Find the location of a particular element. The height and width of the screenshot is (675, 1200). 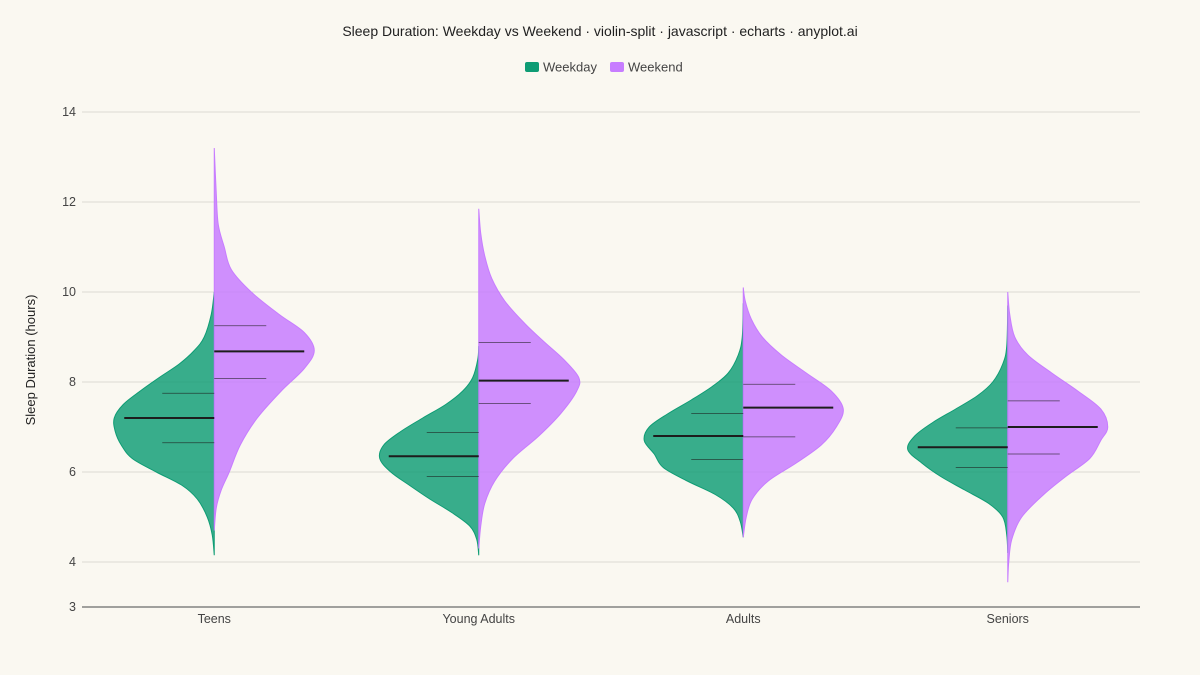

y-tick-label: 4 is located at coordinates (72, 562).